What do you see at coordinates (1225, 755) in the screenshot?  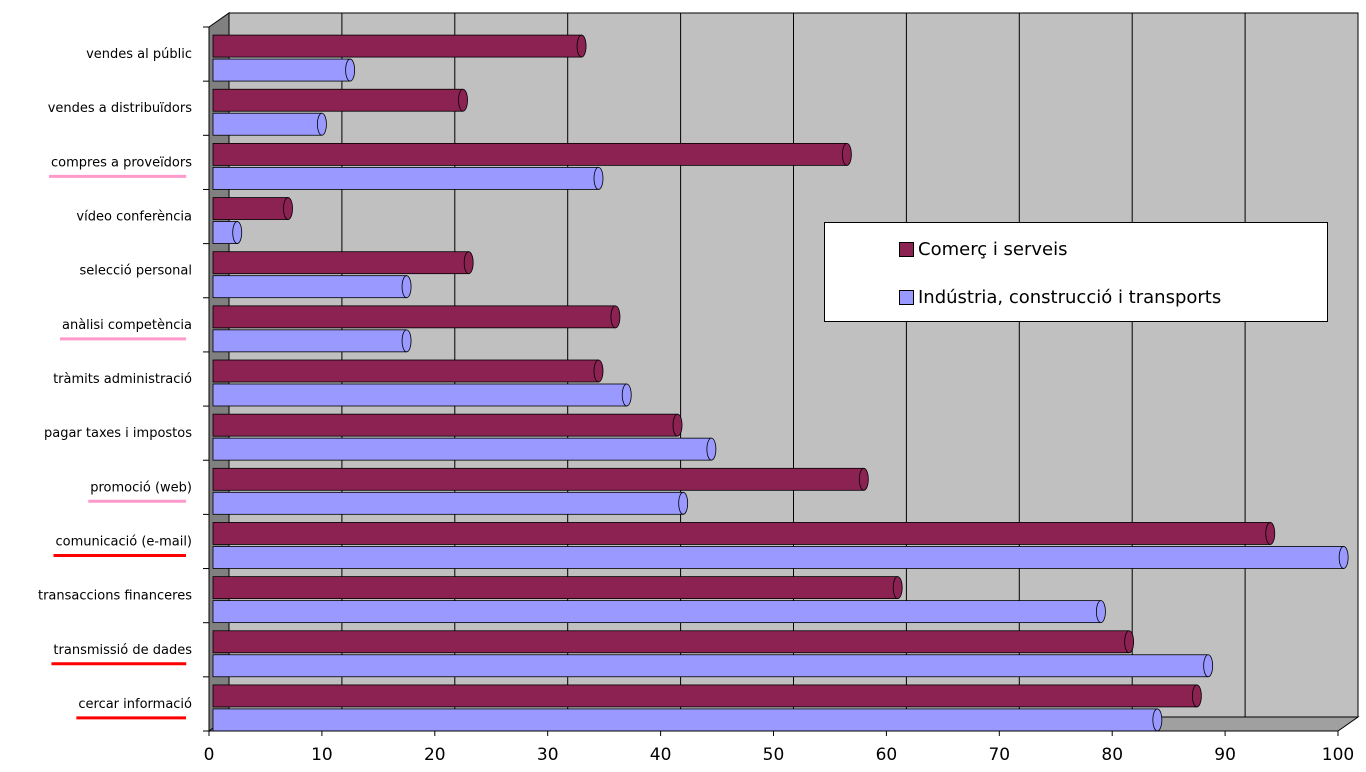 I see `x-tick-label: 90` at bounding box center [1225, 755].